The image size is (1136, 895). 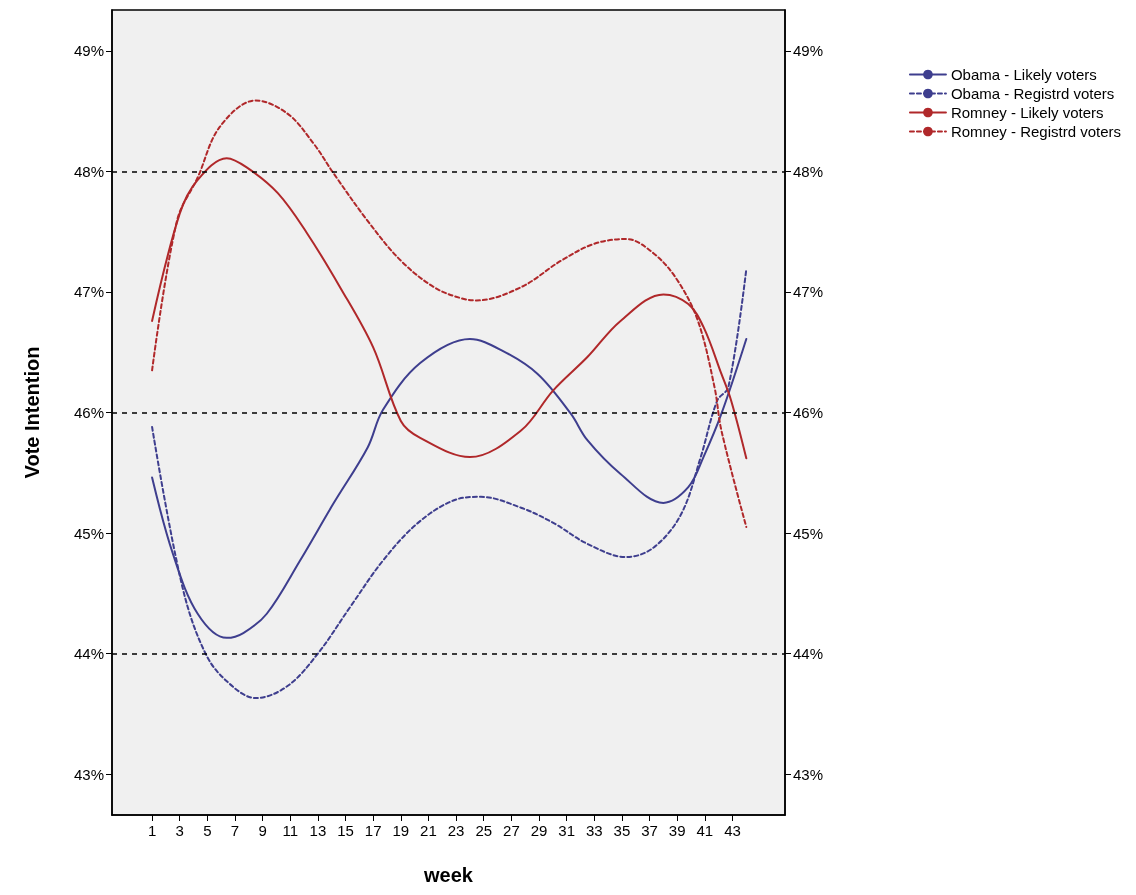 What do you see at coordinates (345, 830) in the screenshot?
I see `x-tick-label: 15` at bounding box center [345, 830].